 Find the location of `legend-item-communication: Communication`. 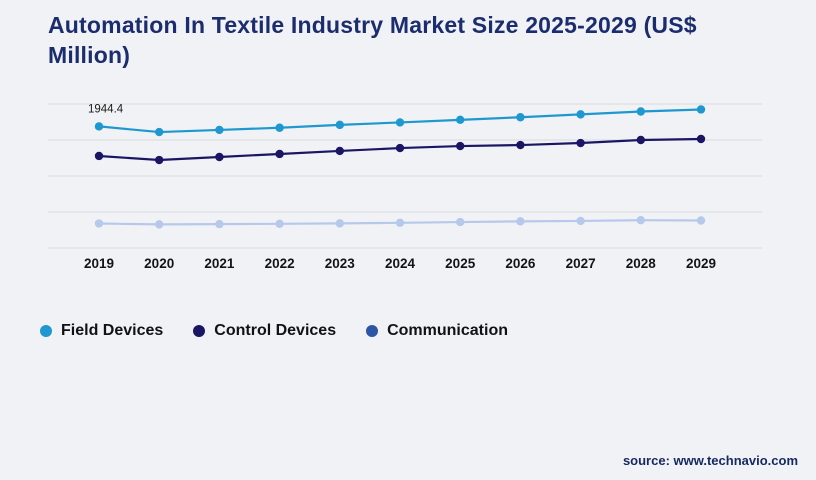

legend-item-communication: Communication is located at coordinates (437, 331).